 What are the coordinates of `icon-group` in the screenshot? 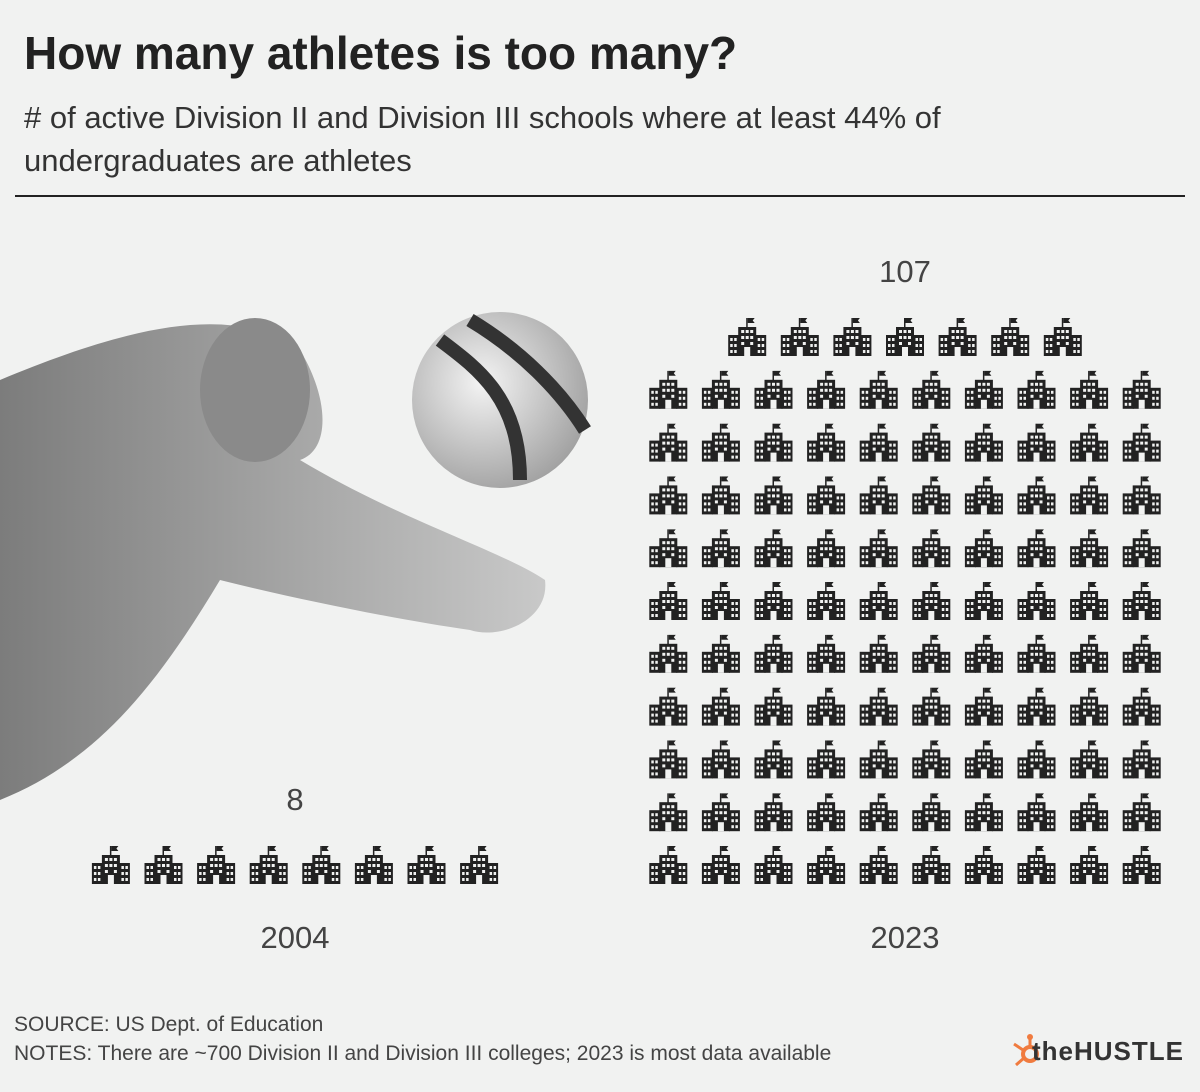 It's located at (295, 865).